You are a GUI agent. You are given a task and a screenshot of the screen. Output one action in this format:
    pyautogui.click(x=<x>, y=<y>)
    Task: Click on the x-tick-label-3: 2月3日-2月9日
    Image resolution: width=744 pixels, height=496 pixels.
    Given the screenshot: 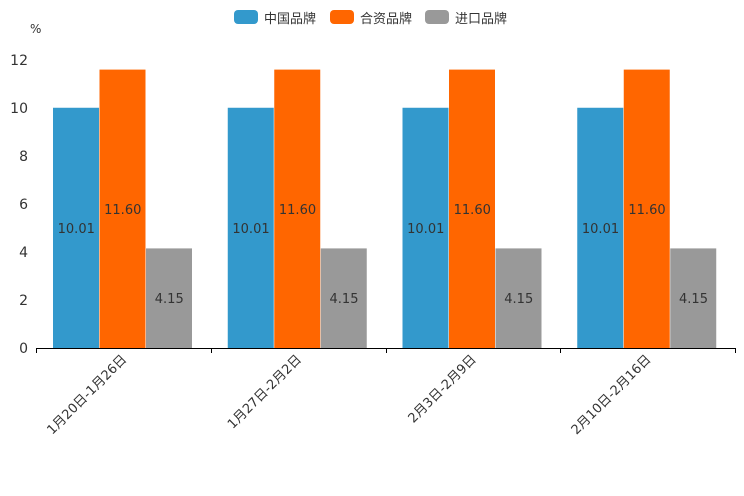 What is the action you would take?
    pyautogui.click(x=443, y=389)
    